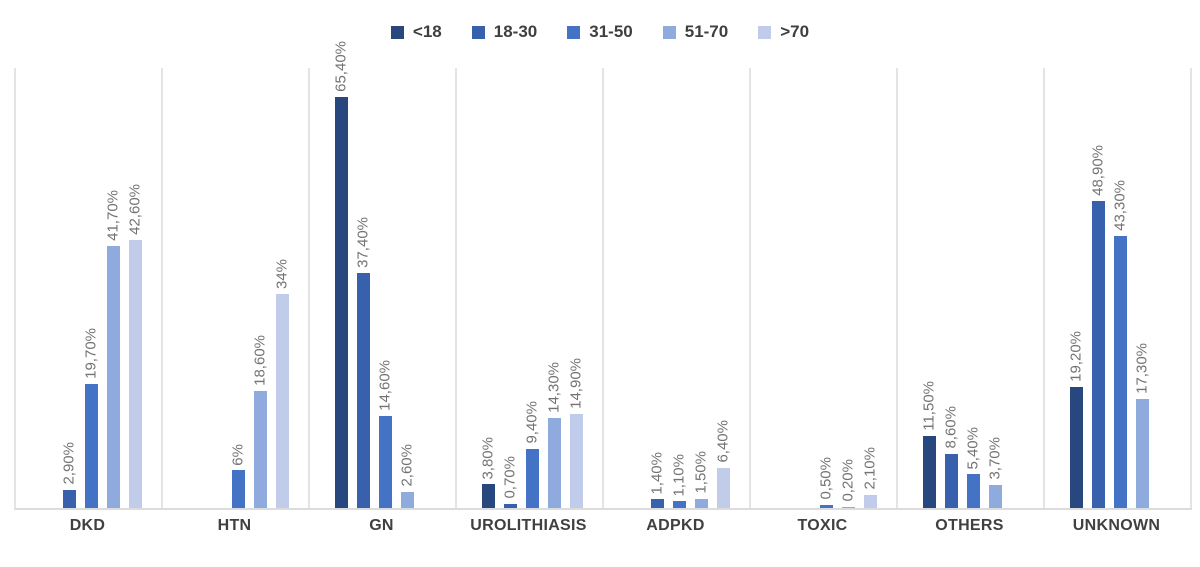 This screenshot has width=1200, height=567. Describe the element at coordinates (995, 458) in the screenshot. I see `bar-value-label-others-51-70: 3,70%` at that location.